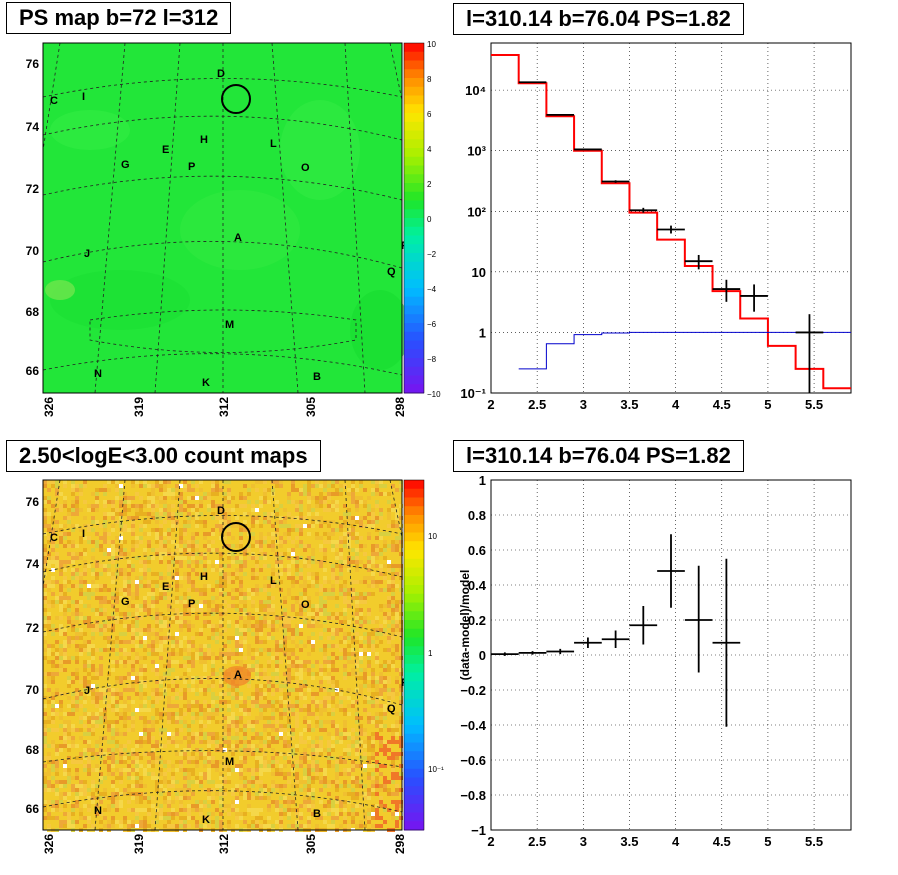 This screenshot has width=898, height=875. I want to click on ps-y-tick: 74, so click(33, 127).